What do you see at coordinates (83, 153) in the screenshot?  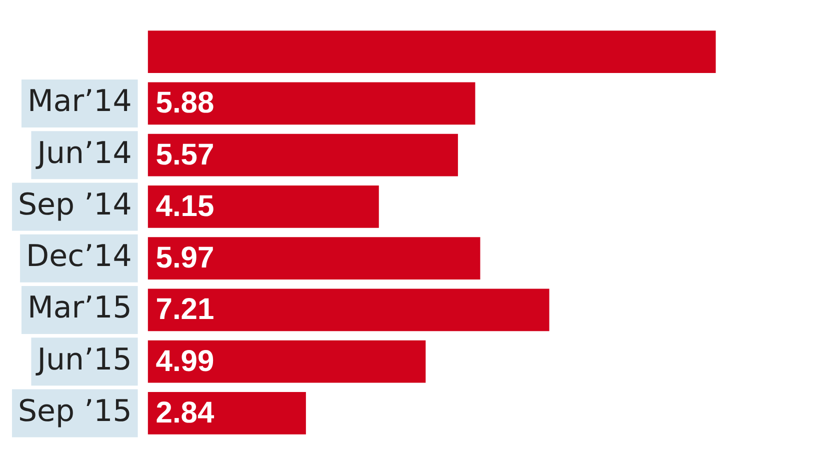 I see `y-tick-label: Jun’14` at bounding box center [83, 153].